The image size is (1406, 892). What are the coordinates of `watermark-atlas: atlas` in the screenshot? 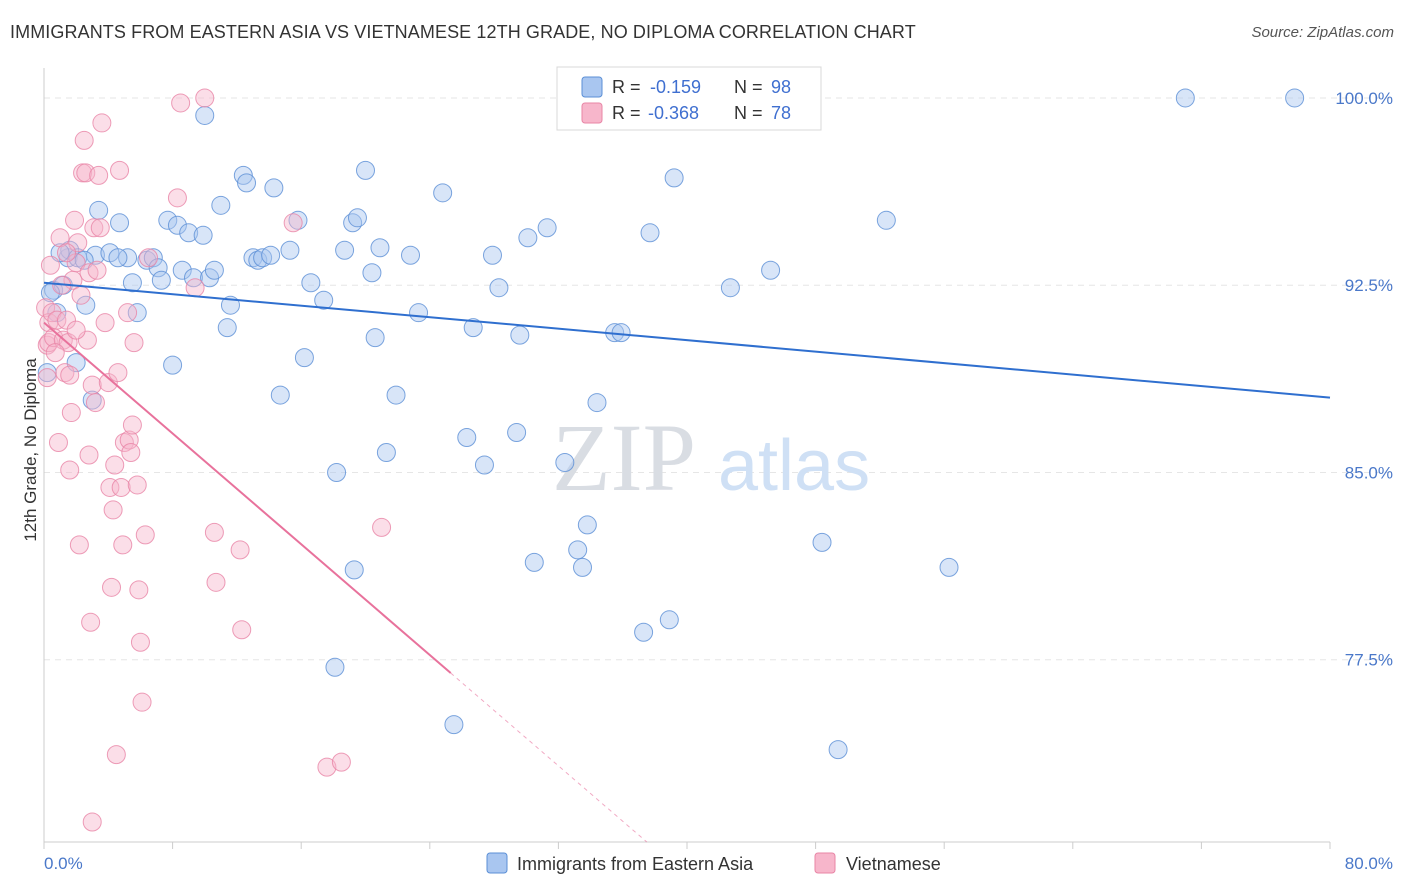 It's located at (794, 466).